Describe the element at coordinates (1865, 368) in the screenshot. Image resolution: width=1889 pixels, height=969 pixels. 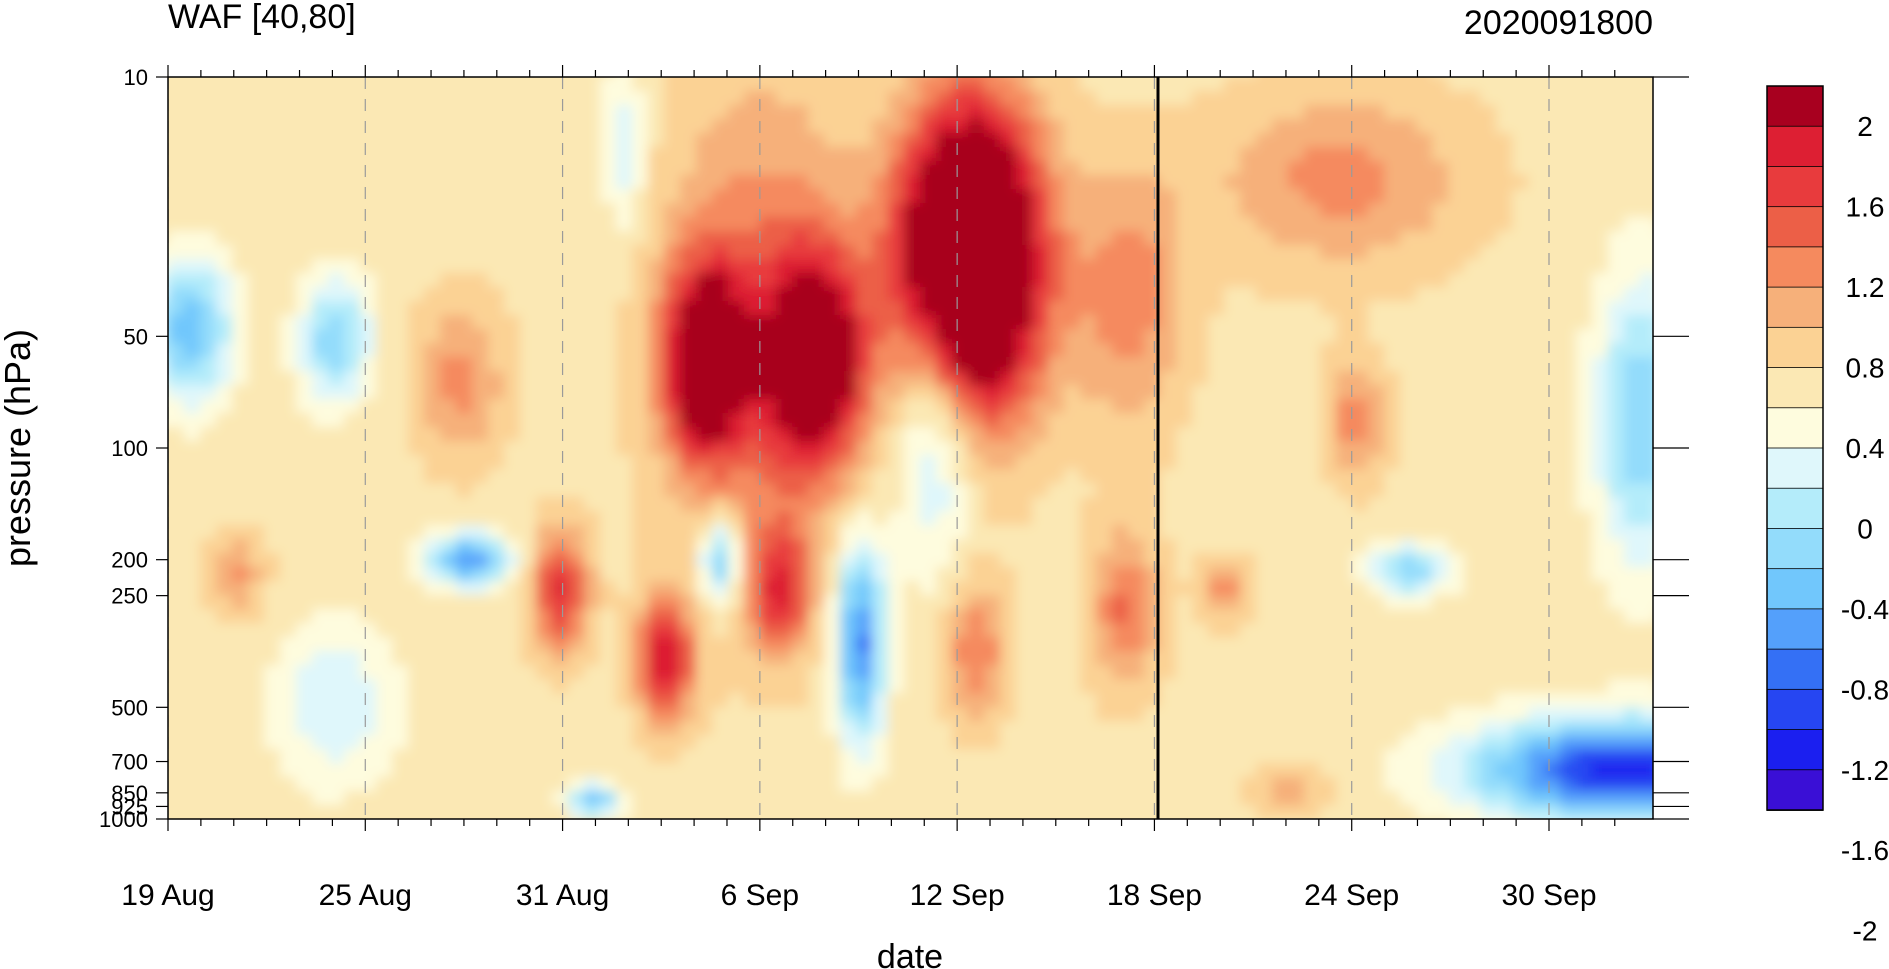
I see `colorbar-tick-label: 0.8` at that location.